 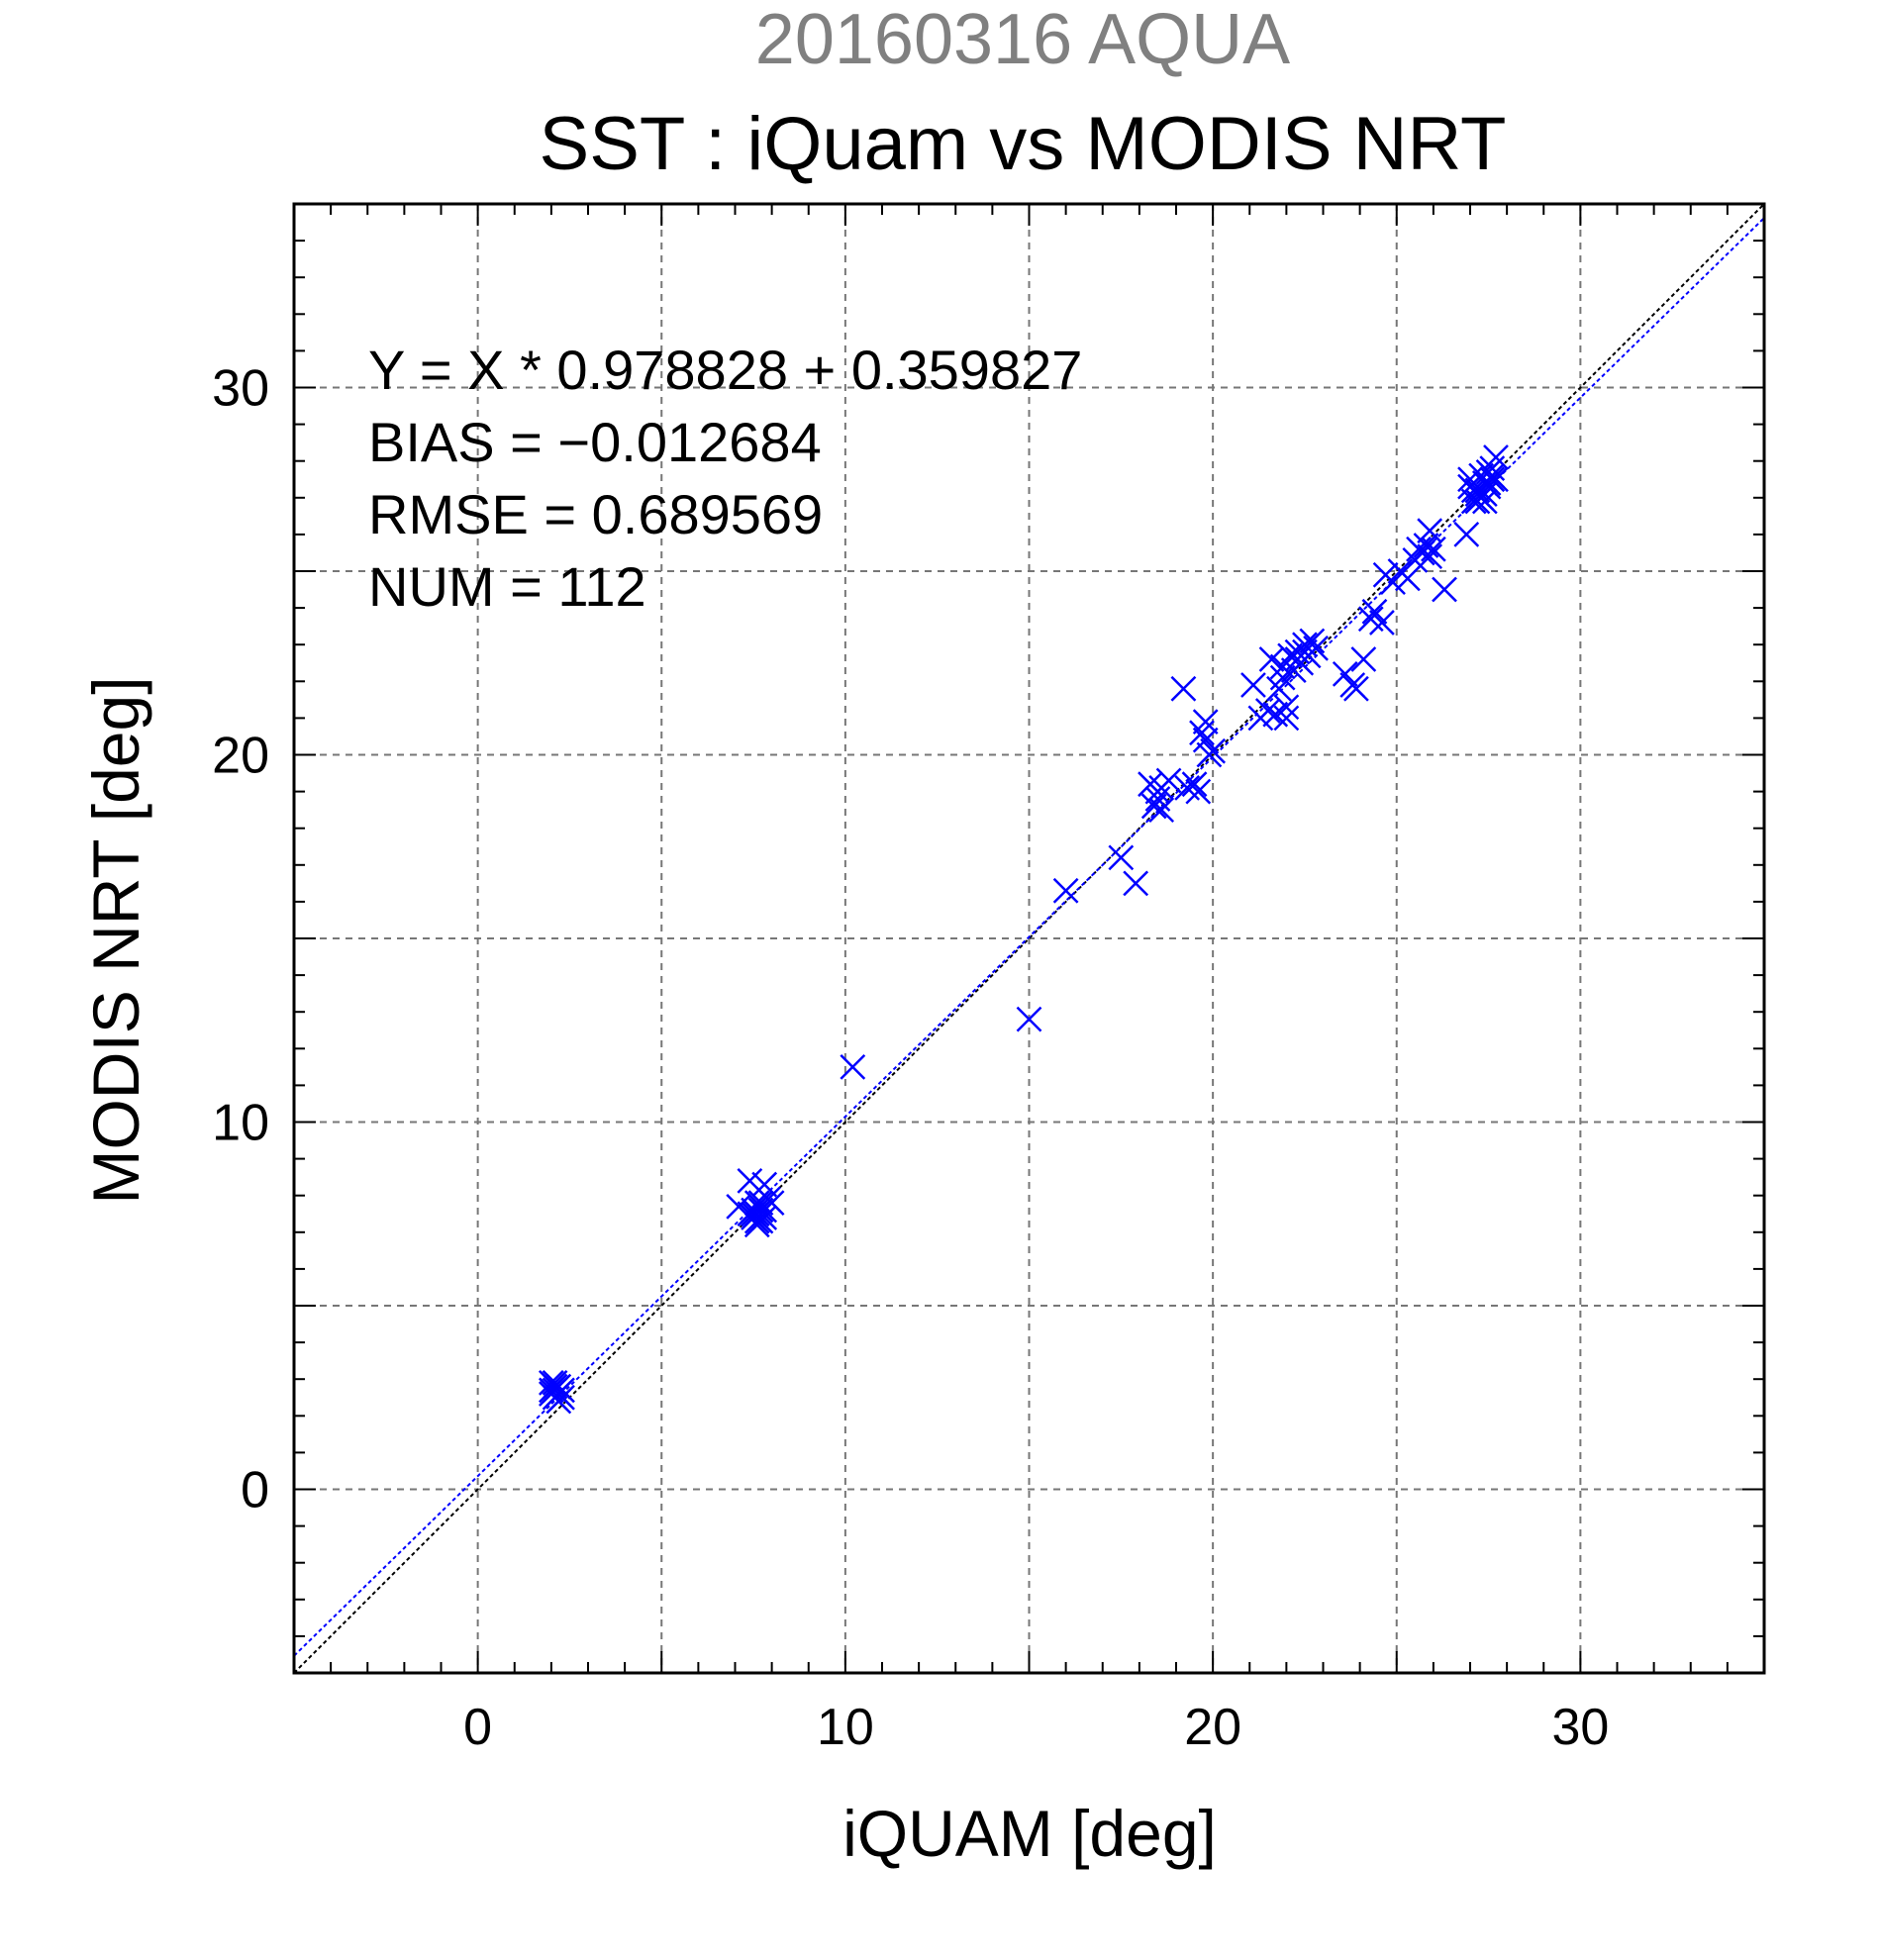 What do you see at coordinates (507, 586) in the screenshot?
I see `stat-line-num: NUM = 112` at bounding box center [507, 586].